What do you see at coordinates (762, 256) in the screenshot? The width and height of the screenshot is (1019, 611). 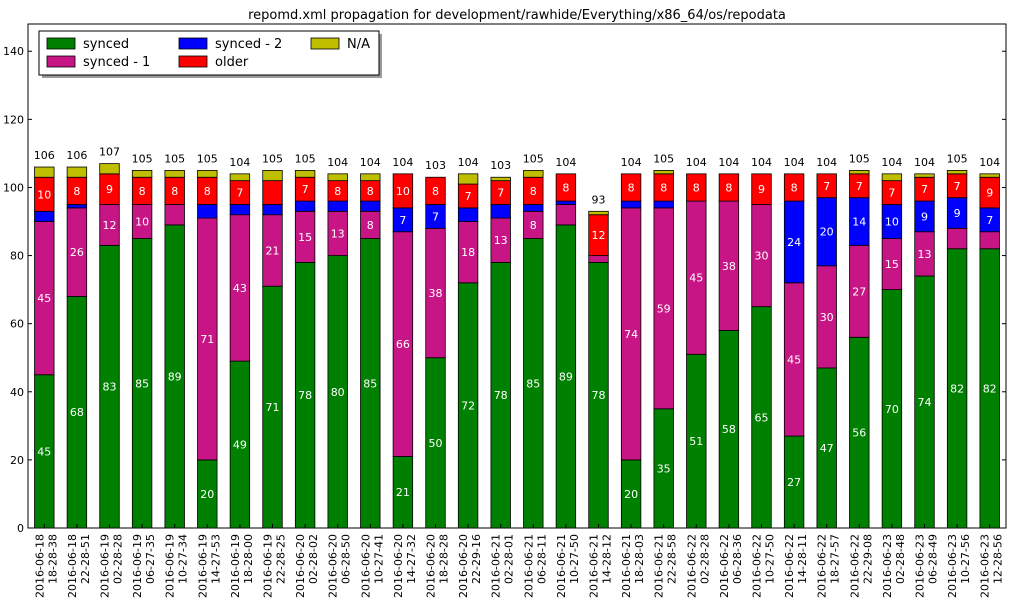 I see `segment-label: 30` at bounding box center [762, 256].